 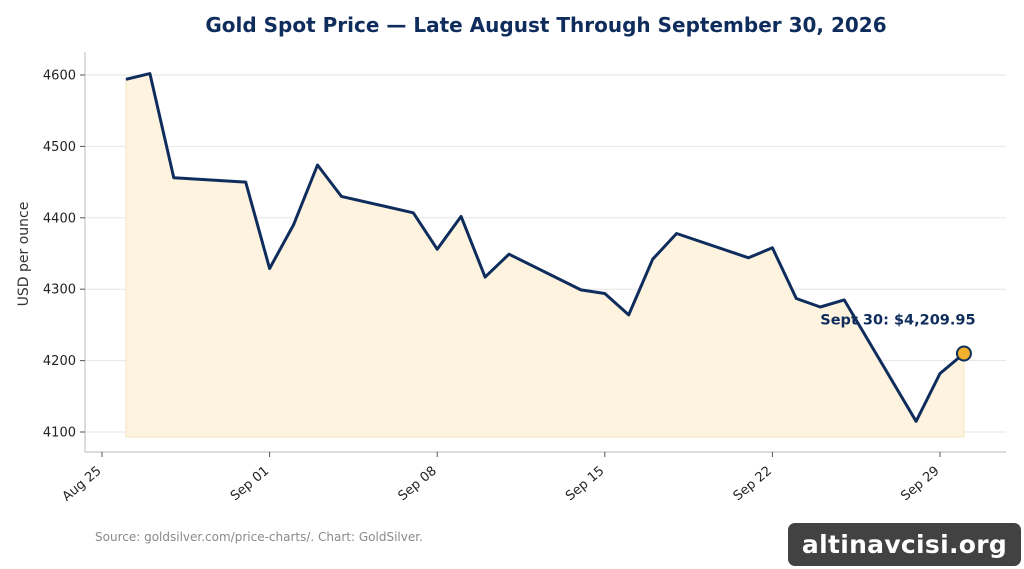 What do you see at coordinates (418, 484) in the screenshot?
I see `x-tick-label: Sep 08` at bounding box center [418, 484].